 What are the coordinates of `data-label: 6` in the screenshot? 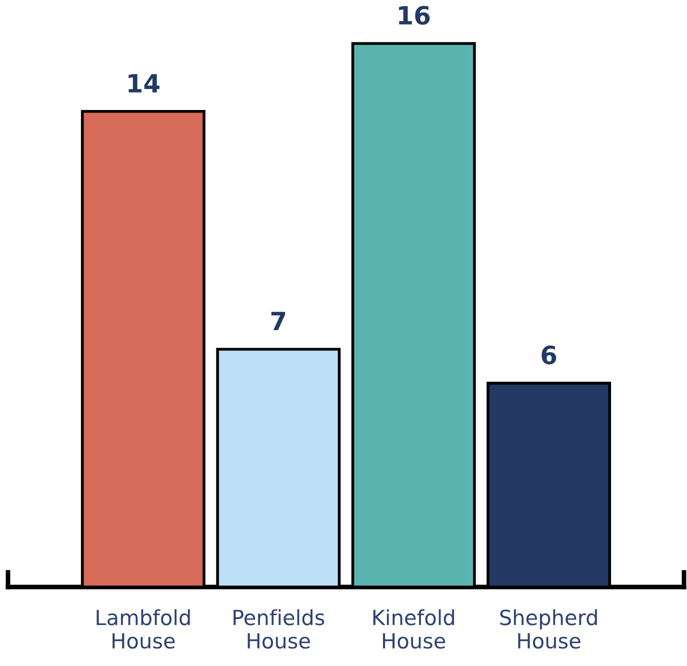 It's located at (549, 355).